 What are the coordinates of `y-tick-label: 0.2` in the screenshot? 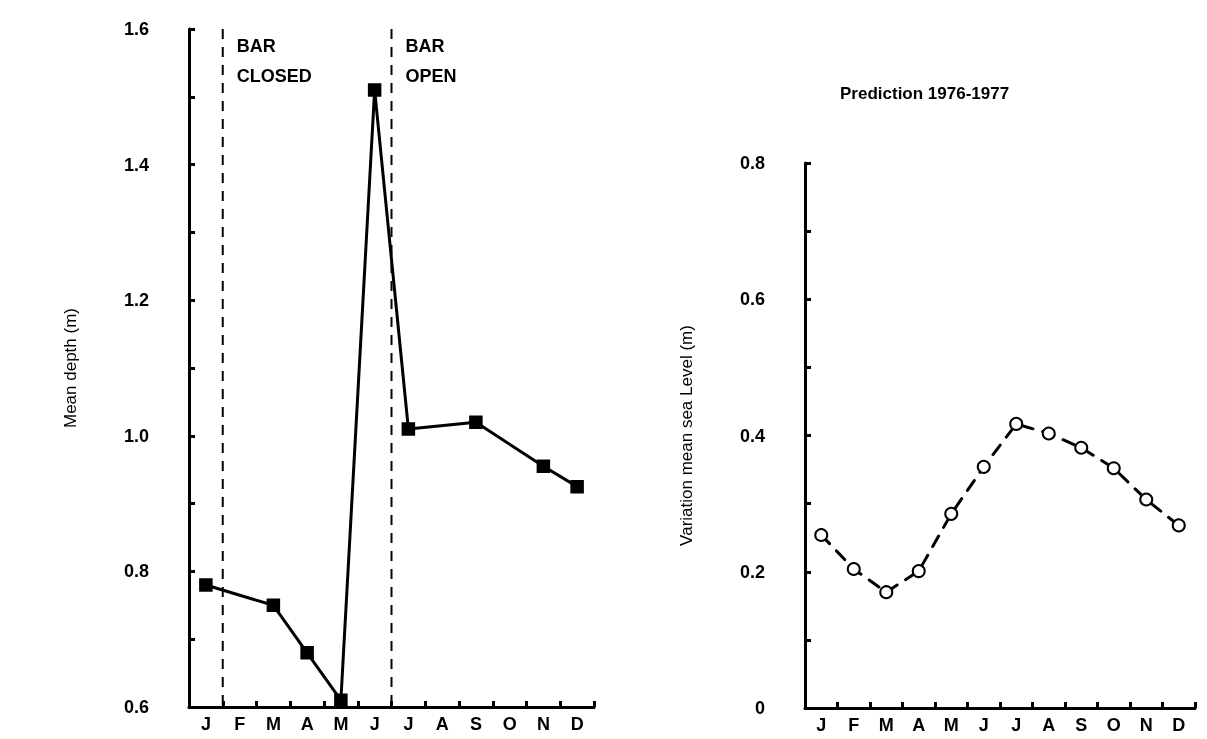 It's located at (752, 571).